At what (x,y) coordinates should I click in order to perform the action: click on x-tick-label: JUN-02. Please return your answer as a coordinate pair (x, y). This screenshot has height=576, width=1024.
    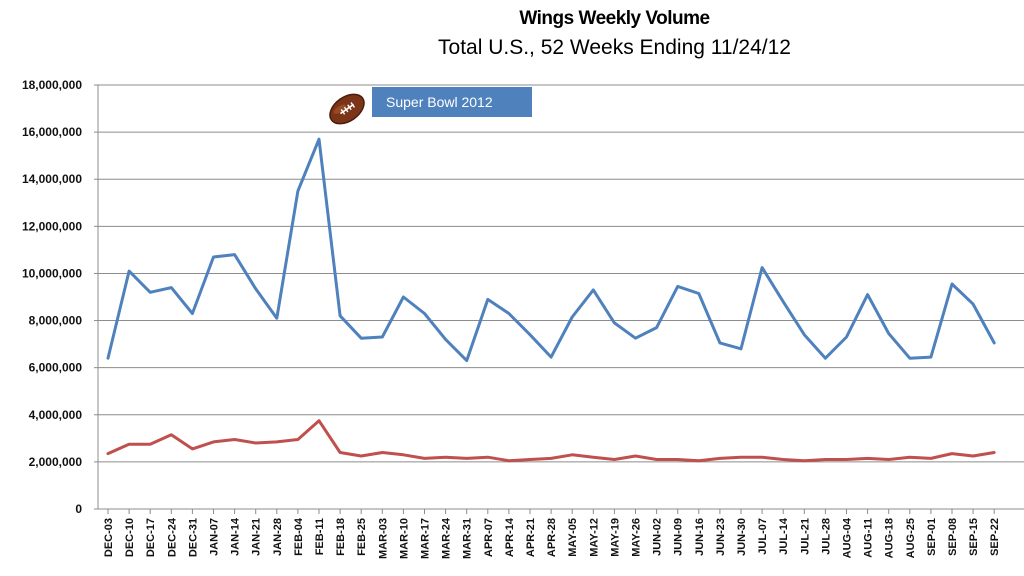
    Looking at the image, I should click on (658, 537).